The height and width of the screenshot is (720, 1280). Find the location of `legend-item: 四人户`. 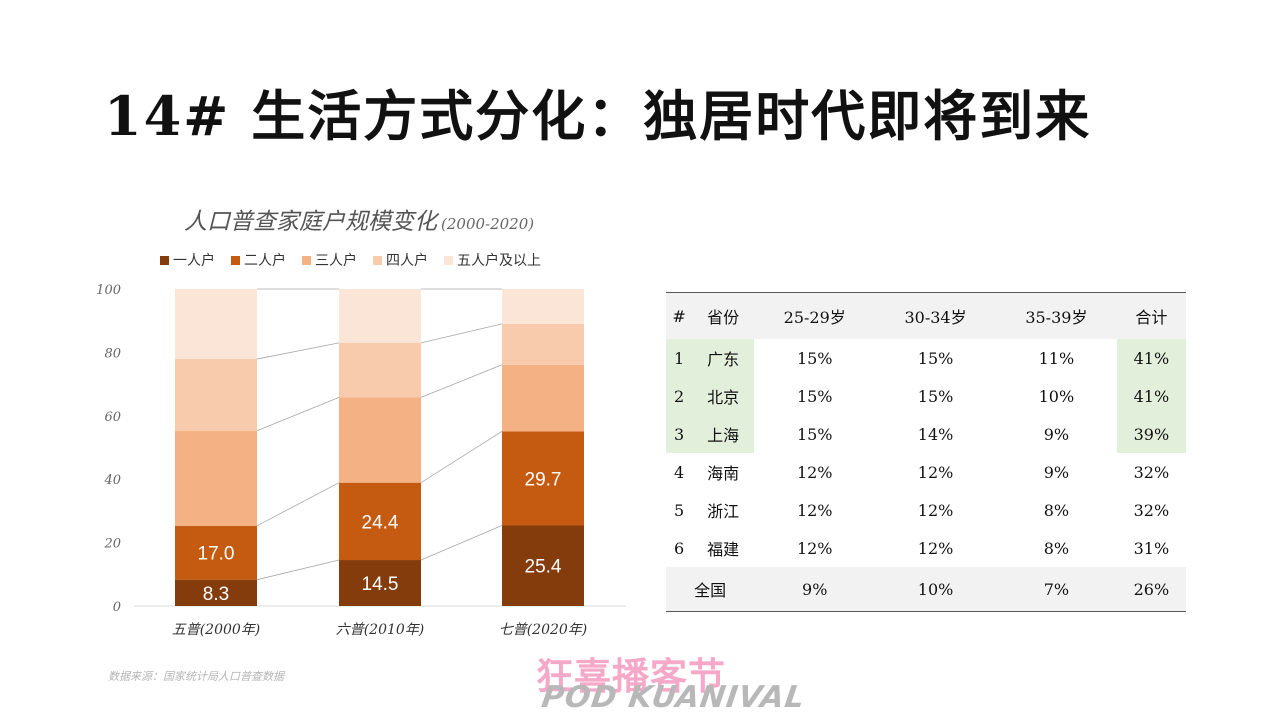

legend-item: 四人户 is located at coordinates (400, 260).